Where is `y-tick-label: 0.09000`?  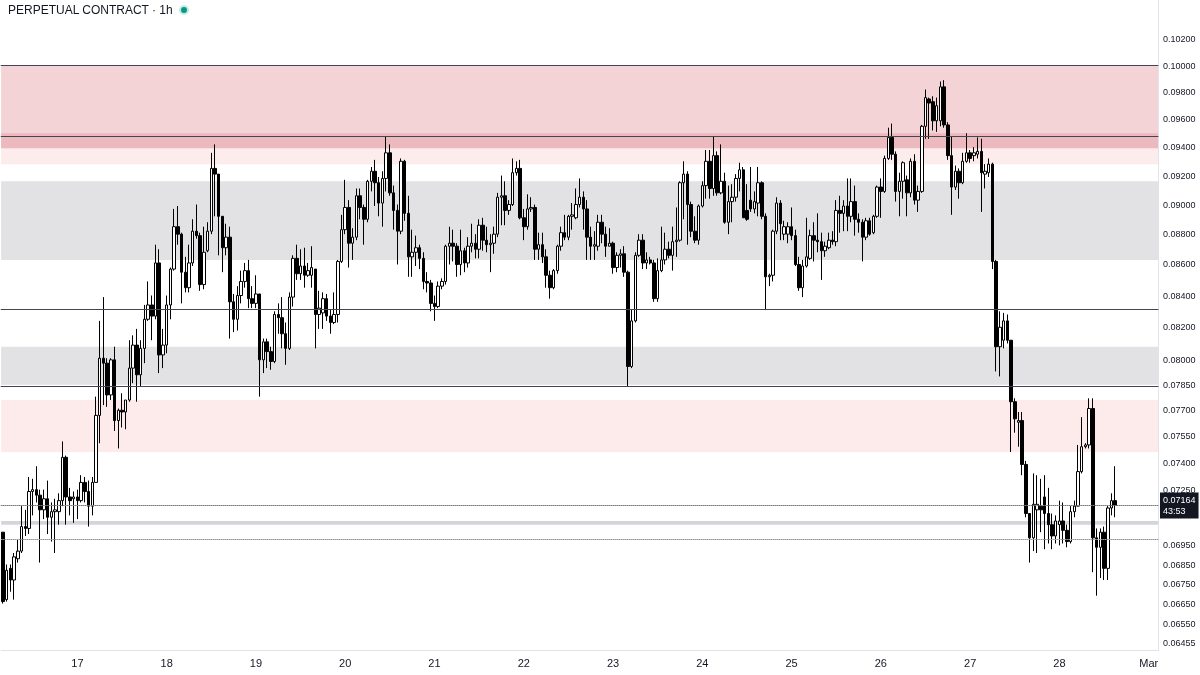 y-tick-label: 0.09000 is located at coordinates (1179, 204).